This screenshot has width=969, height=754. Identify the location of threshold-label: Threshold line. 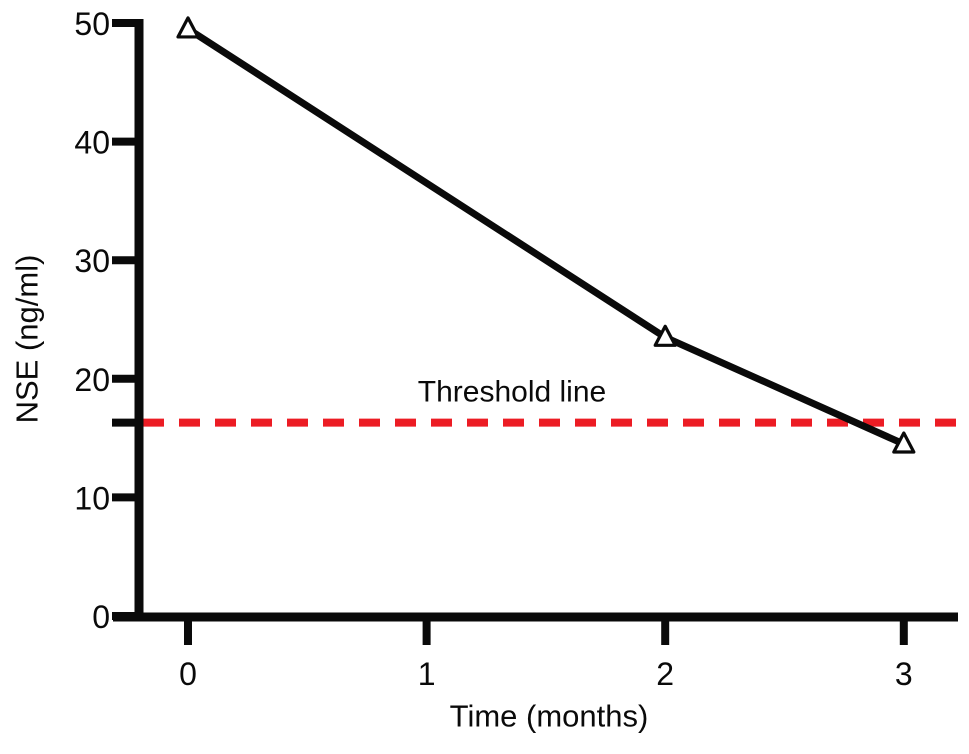
(512, 392).